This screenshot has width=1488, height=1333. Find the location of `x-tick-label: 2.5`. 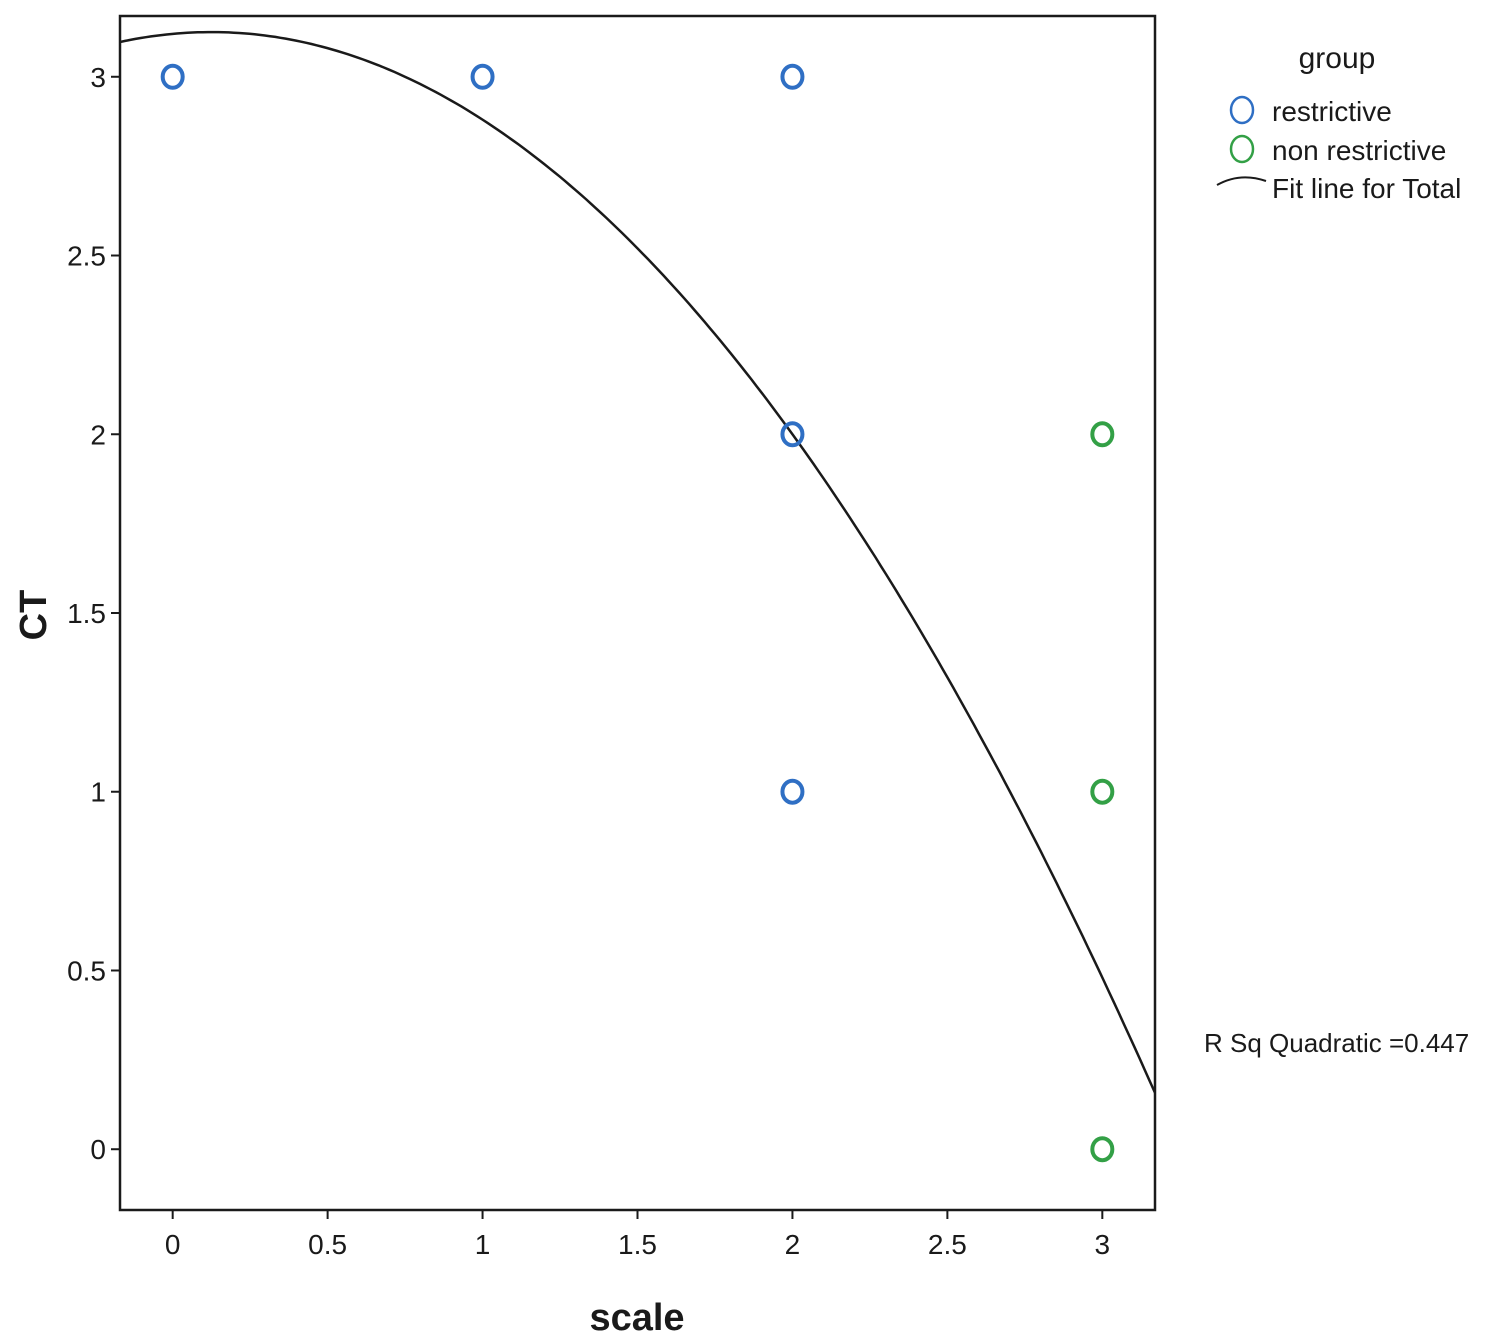

x-tick-label: 2.5 is located at coordinates (947, 1244).